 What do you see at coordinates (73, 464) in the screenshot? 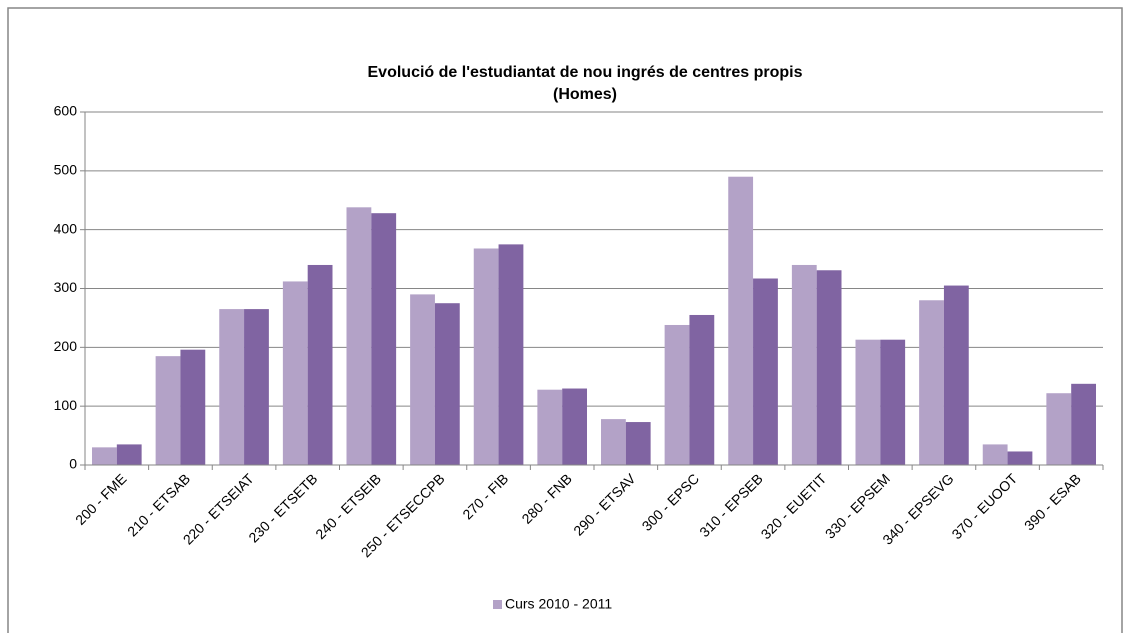
I see `y-tick-label: 0` at bounding box center [73, 464].